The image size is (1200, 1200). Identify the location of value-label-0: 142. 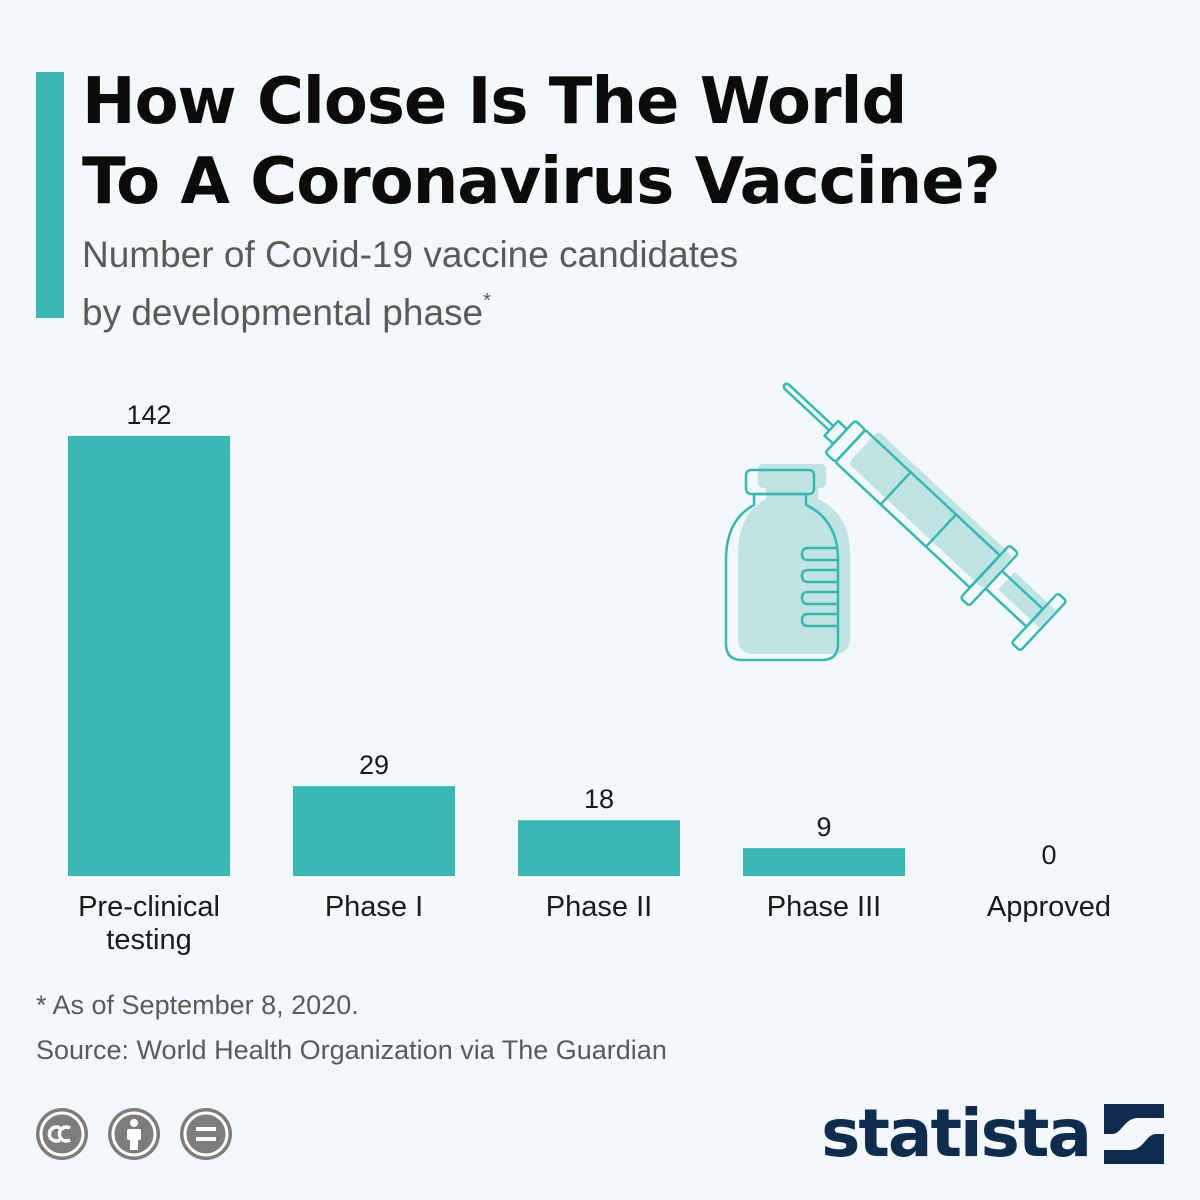
(148, 415).